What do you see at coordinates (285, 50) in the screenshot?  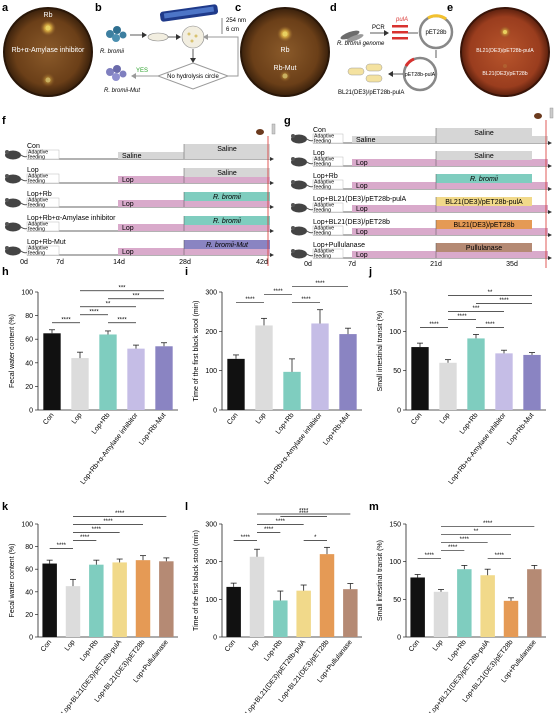 I see `plate-c-top-label: Rb` at bounding box center [285, 50].